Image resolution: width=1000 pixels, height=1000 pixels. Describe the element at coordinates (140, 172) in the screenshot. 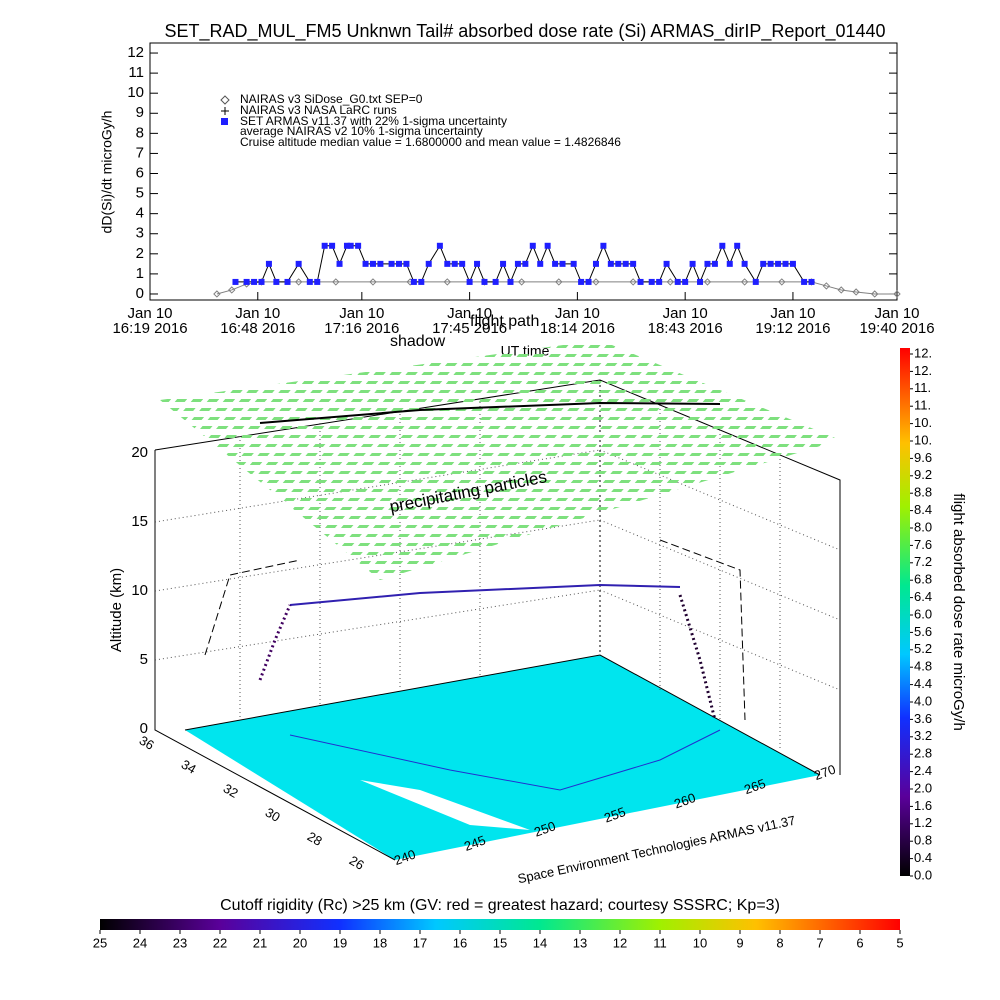

I see `y-tick-label: 6` at that location.